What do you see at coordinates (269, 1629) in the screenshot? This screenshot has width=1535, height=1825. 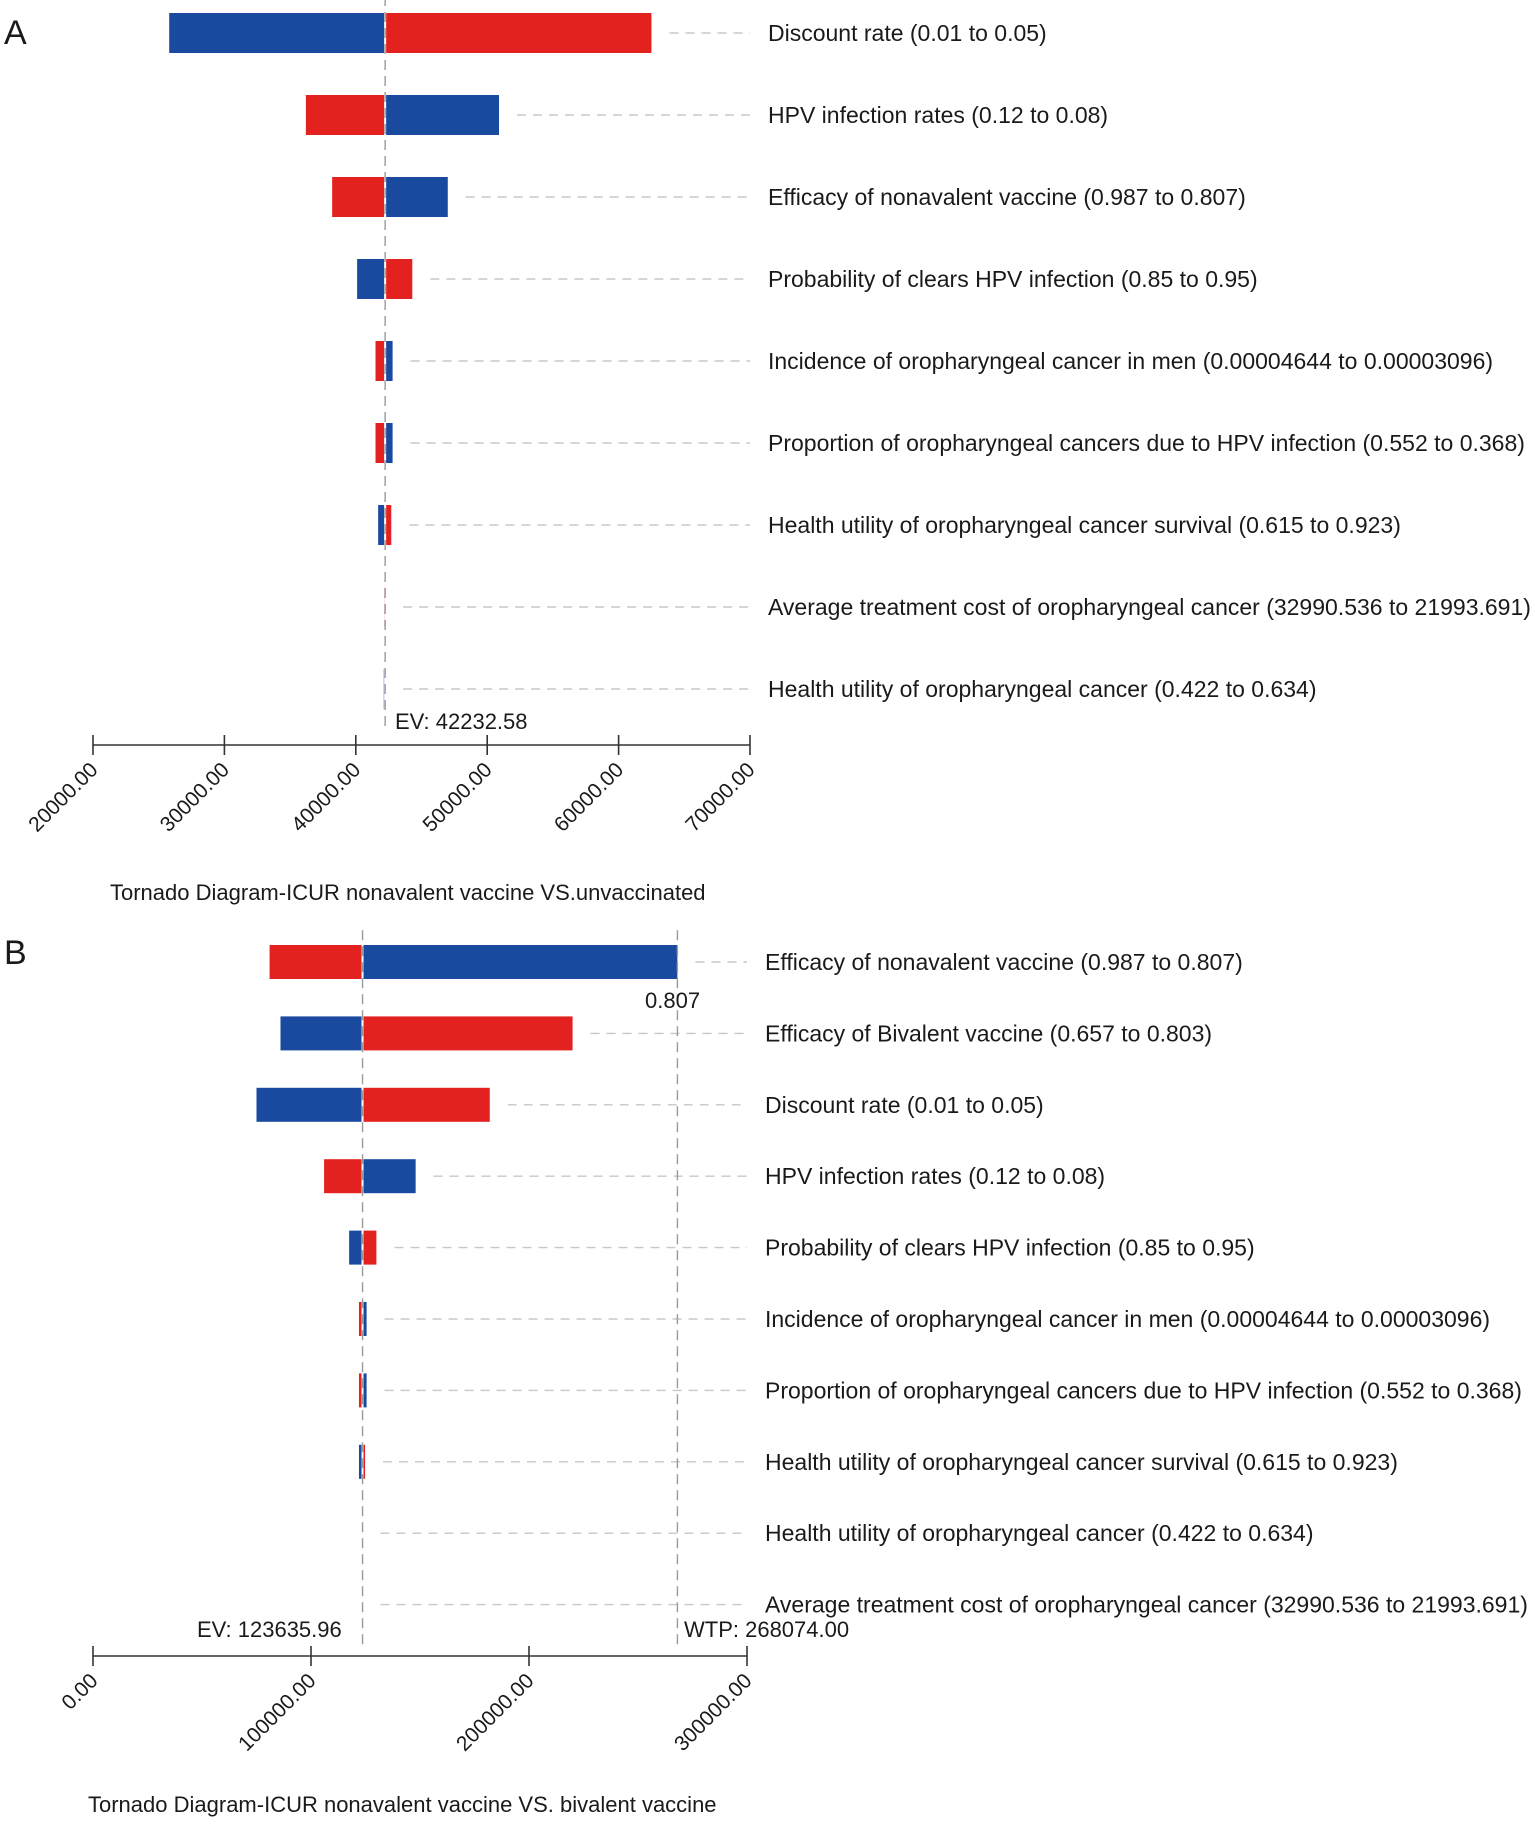 I see `panel-b-ev-label: EV: 123635.96` at bounding box center [269, 1629].